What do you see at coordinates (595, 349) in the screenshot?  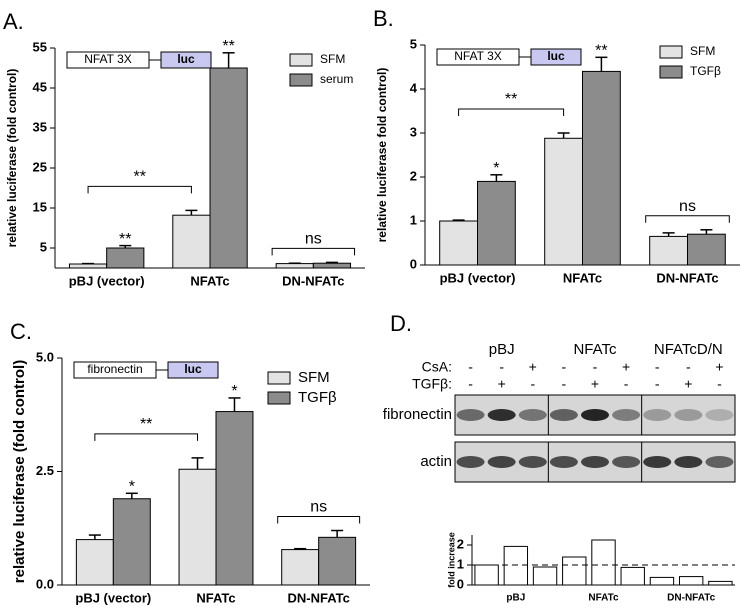 I see `lane-label: NFATc` at bounding box center [595, 349].